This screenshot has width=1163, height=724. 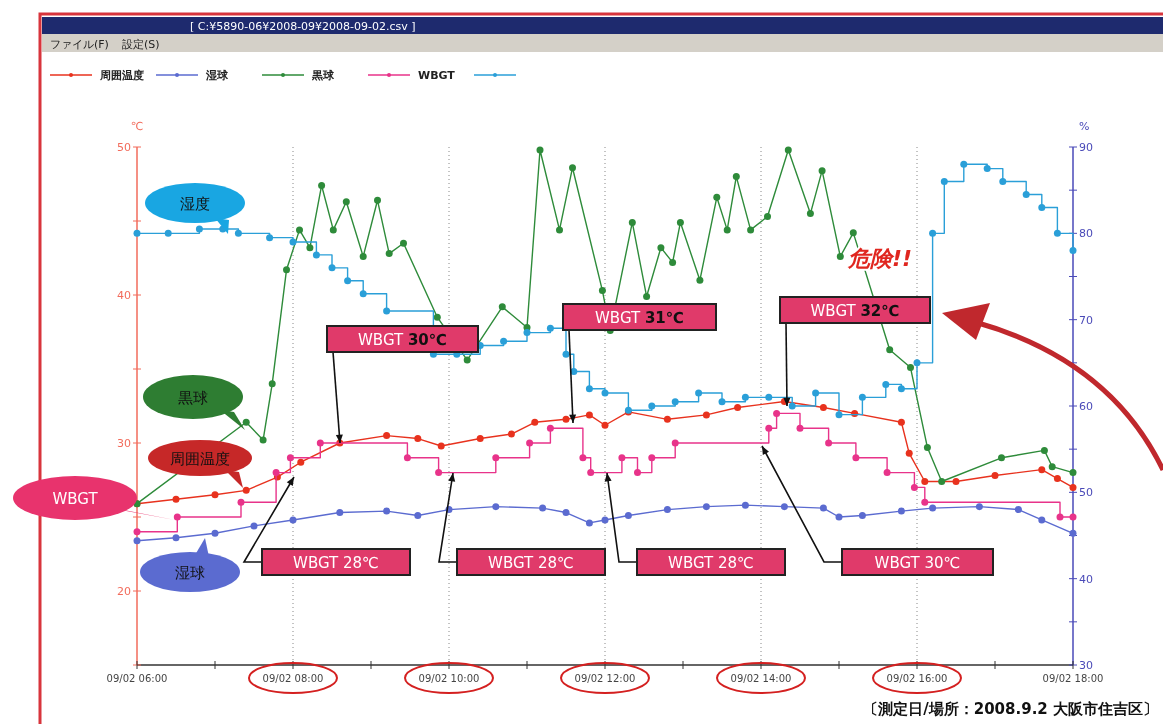 I want to click on x-tick-label: 09/02 06:00, so click(x=137, y=678).